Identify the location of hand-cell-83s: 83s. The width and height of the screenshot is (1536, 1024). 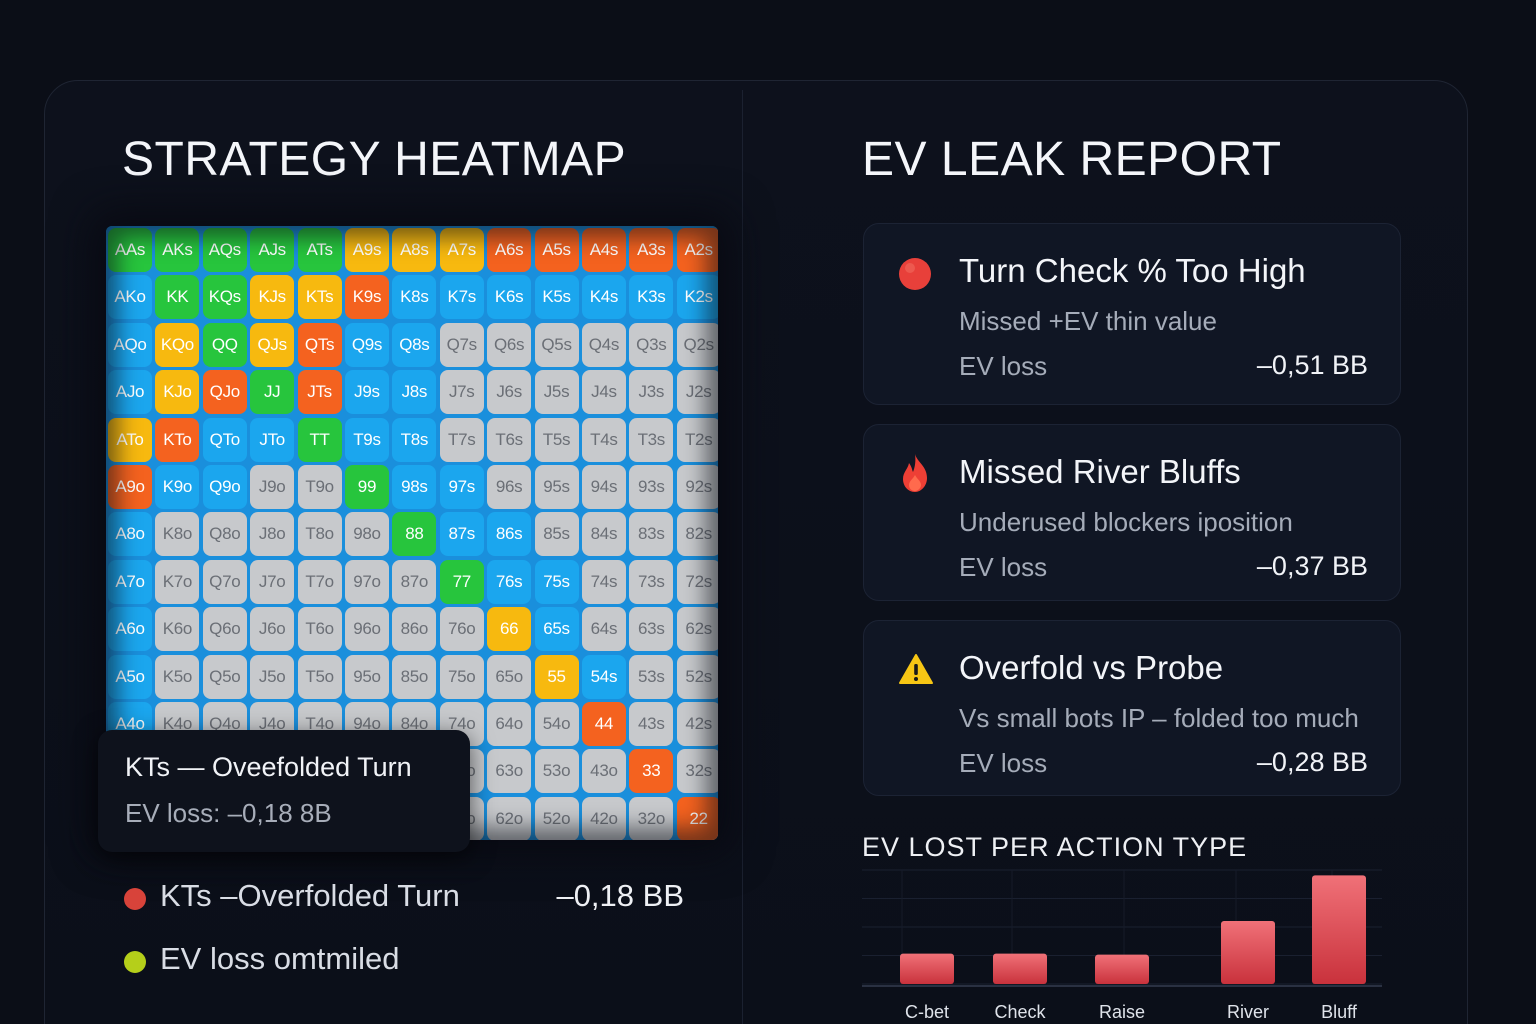
(651, 534).